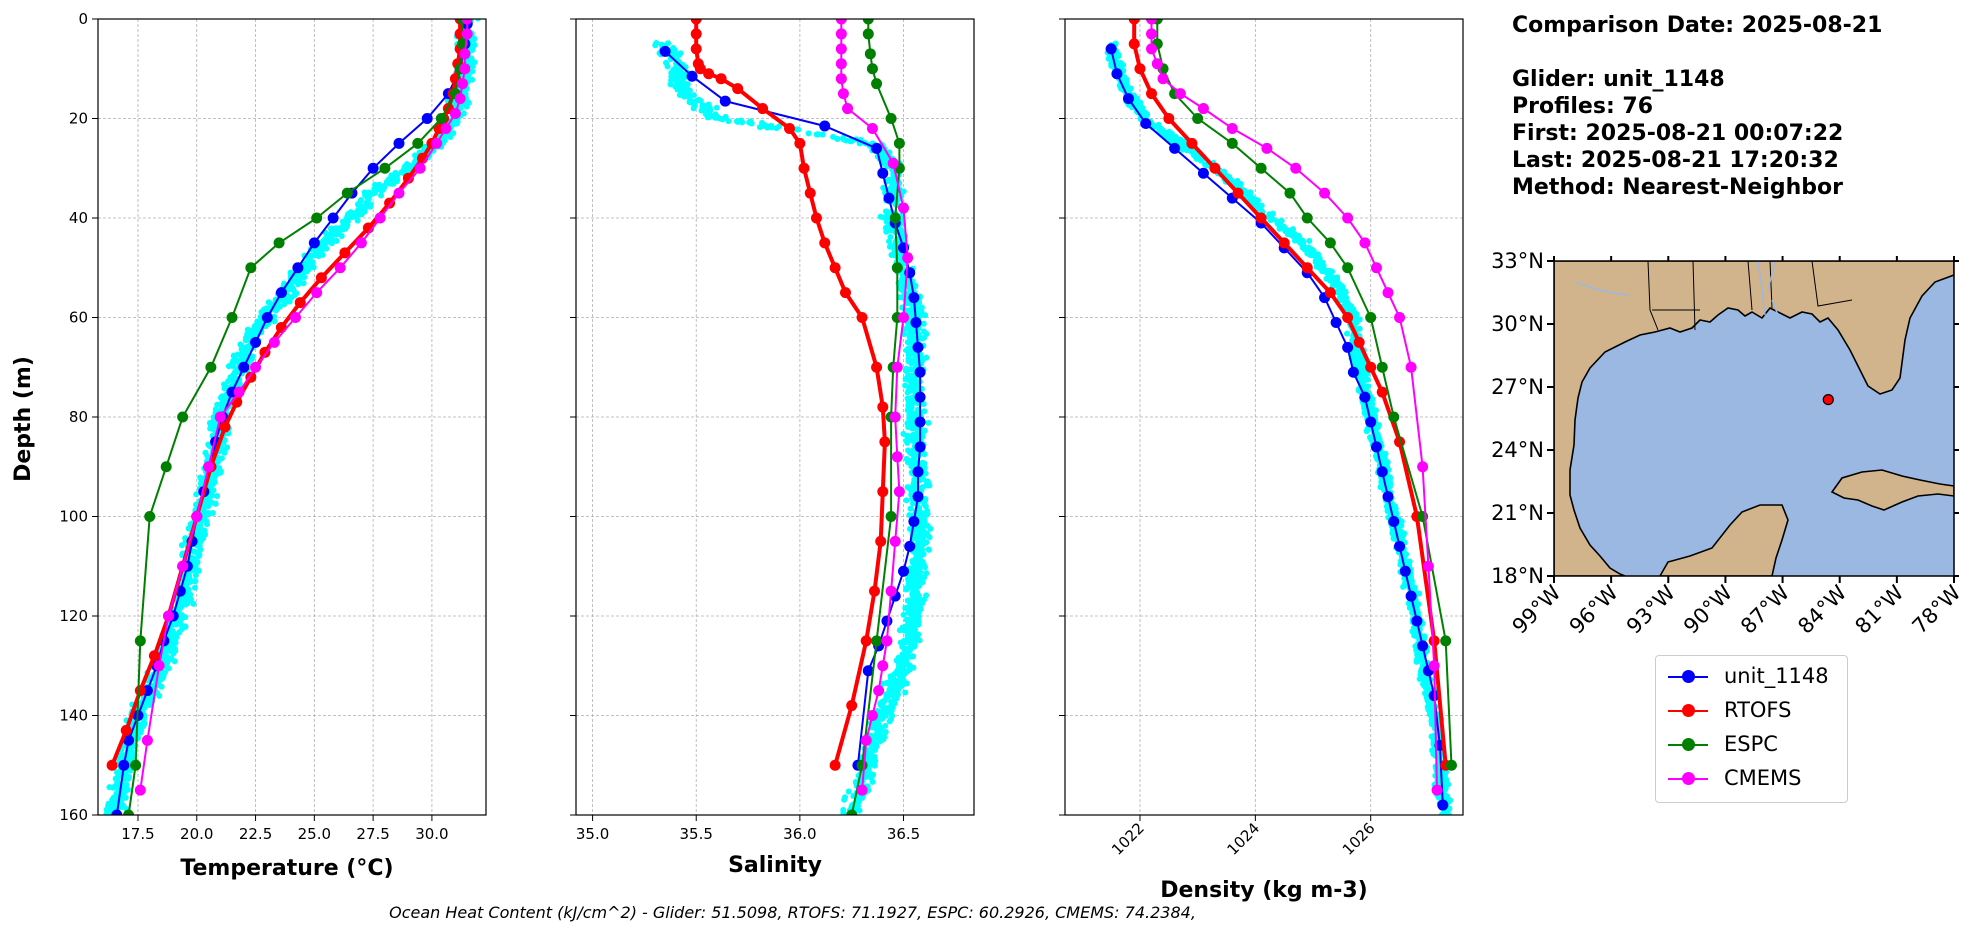 Image resolution: width=1987 pixels, height=934 pixels. Describe the element at coordinates (137, 834) in the screenshot. I see `temperature-x-tick-label: 17.5` at that location.